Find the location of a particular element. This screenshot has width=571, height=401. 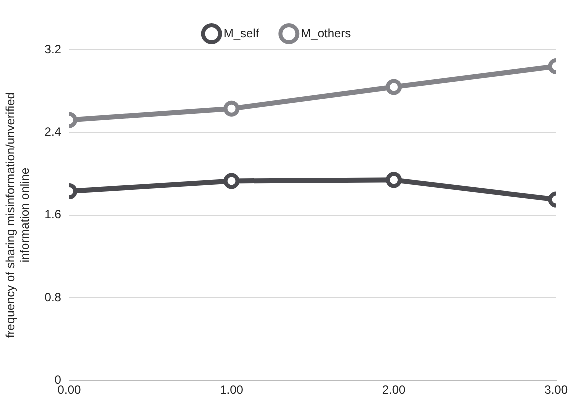

y-tick-label: 3.2 is located at coordinates (53, 49).